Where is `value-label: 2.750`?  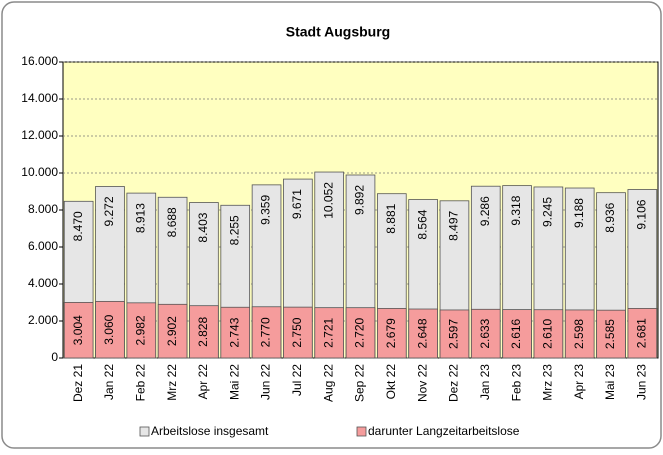 value-label: 2.750 is located at coordinates (297, 332).